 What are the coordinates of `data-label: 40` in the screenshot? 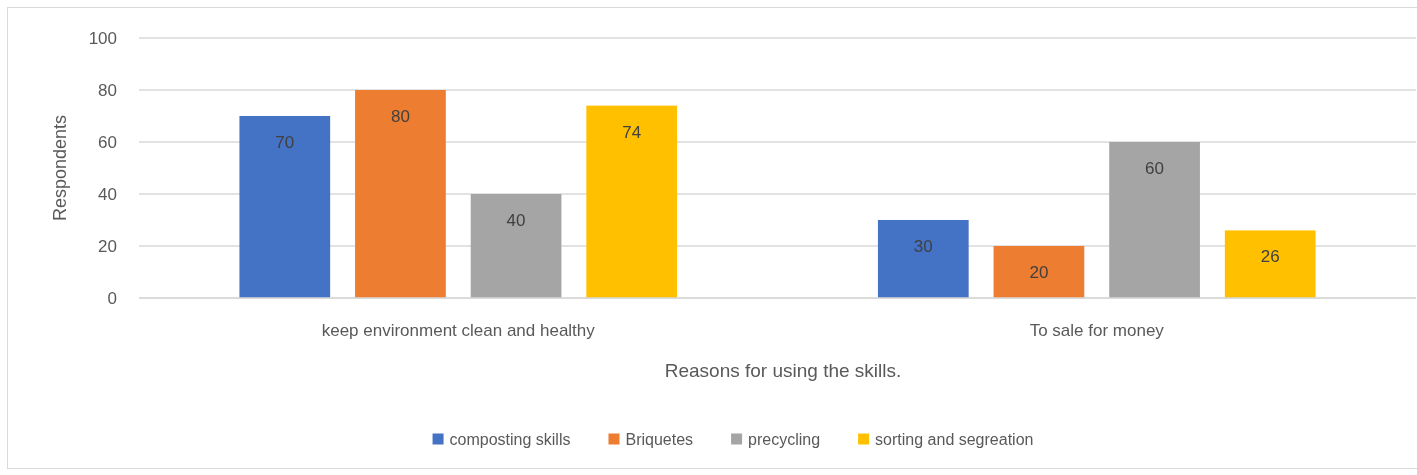 It's located at (516, 220).